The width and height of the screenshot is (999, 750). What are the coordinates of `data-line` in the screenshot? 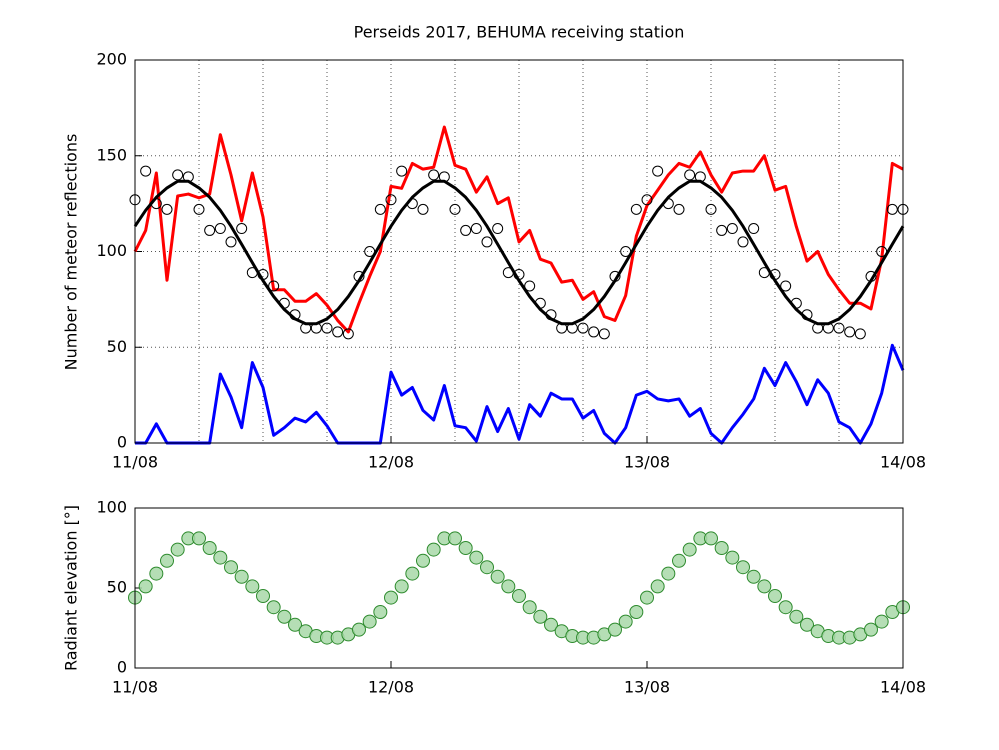 It's located at (520, 394).